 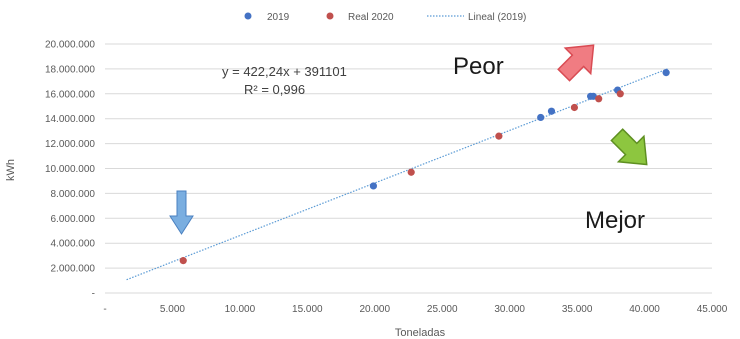 What do you see at coordinates (712, 309) in the screenshot?
I see `x-tick-label: 45.000` at bounding box center [712, 309].